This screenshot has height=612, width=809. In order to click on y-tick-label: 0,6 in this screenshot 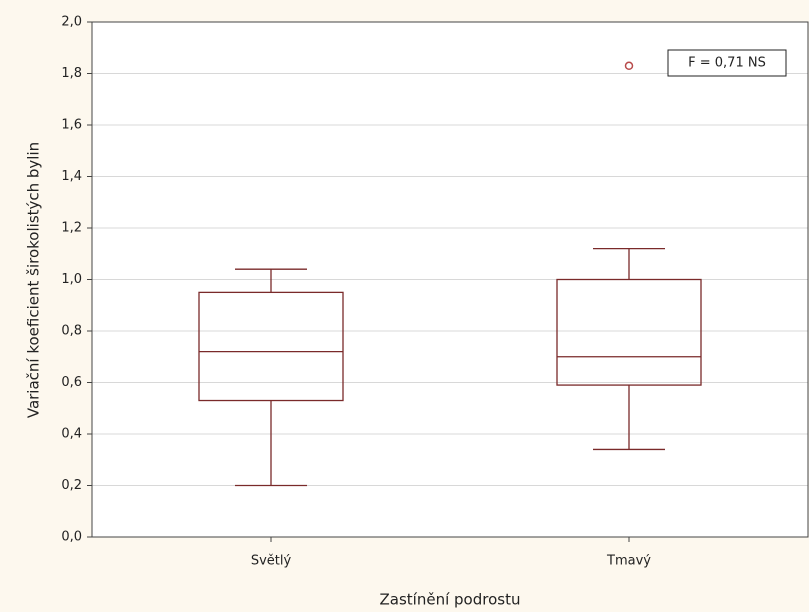, I will do `click(71, 382)`.